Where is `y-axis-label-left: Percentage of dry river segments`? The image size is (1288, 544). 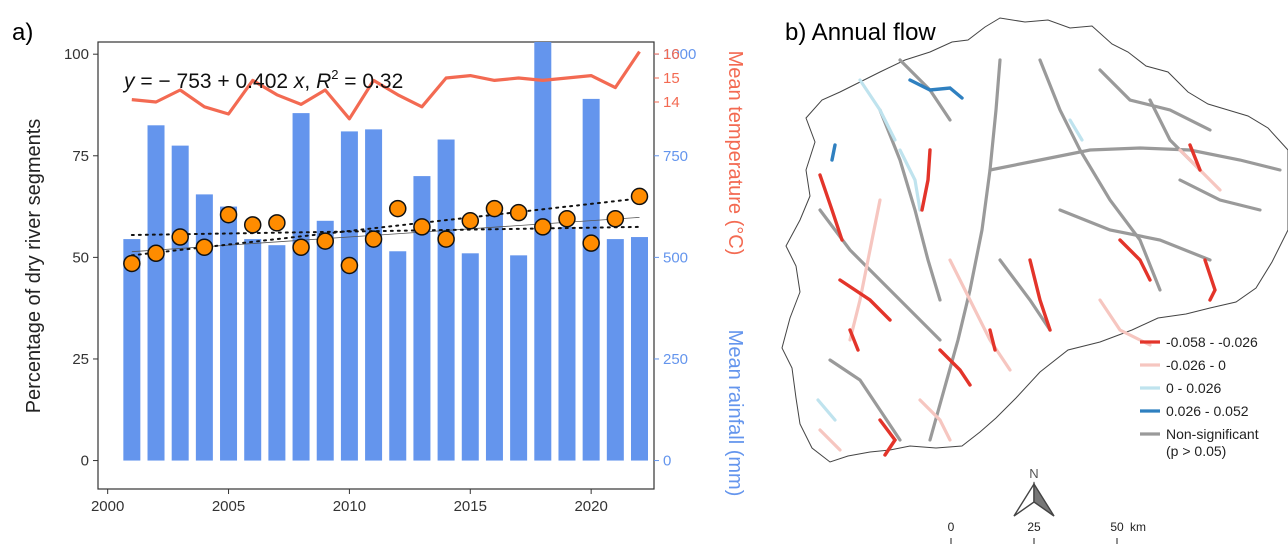
y-axis-label-left: Percentage of dry river segments is located at coordinates (34, 266).